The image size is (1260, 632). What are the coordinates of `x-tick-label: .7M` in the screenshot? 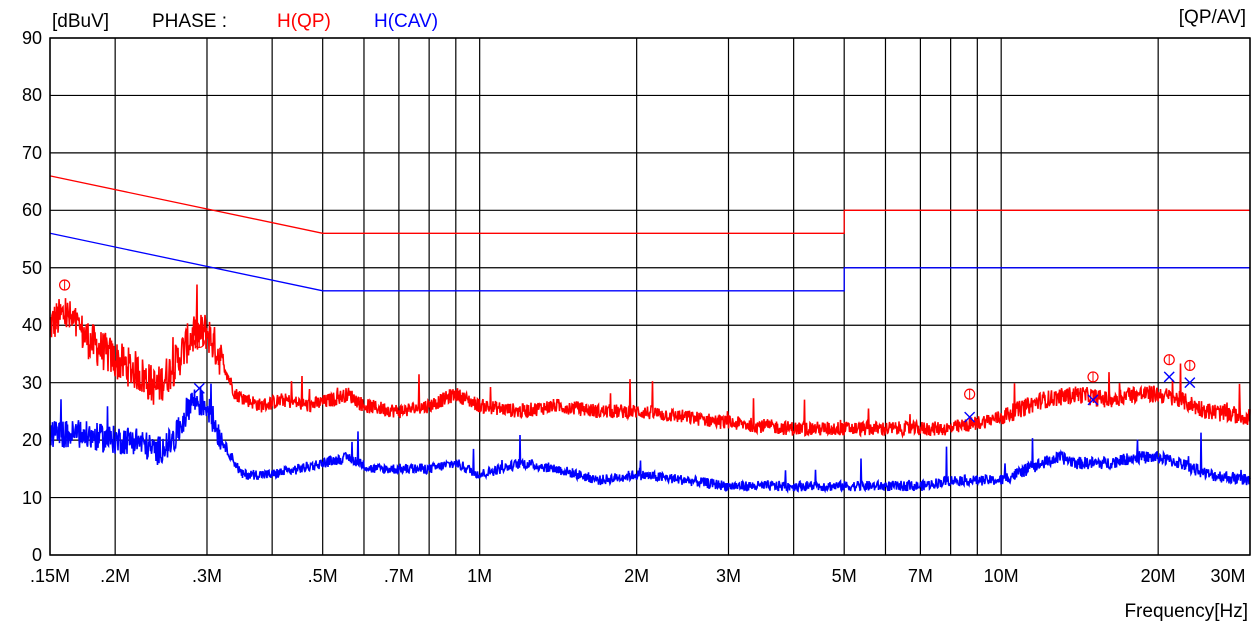 It's located at (398, 576).